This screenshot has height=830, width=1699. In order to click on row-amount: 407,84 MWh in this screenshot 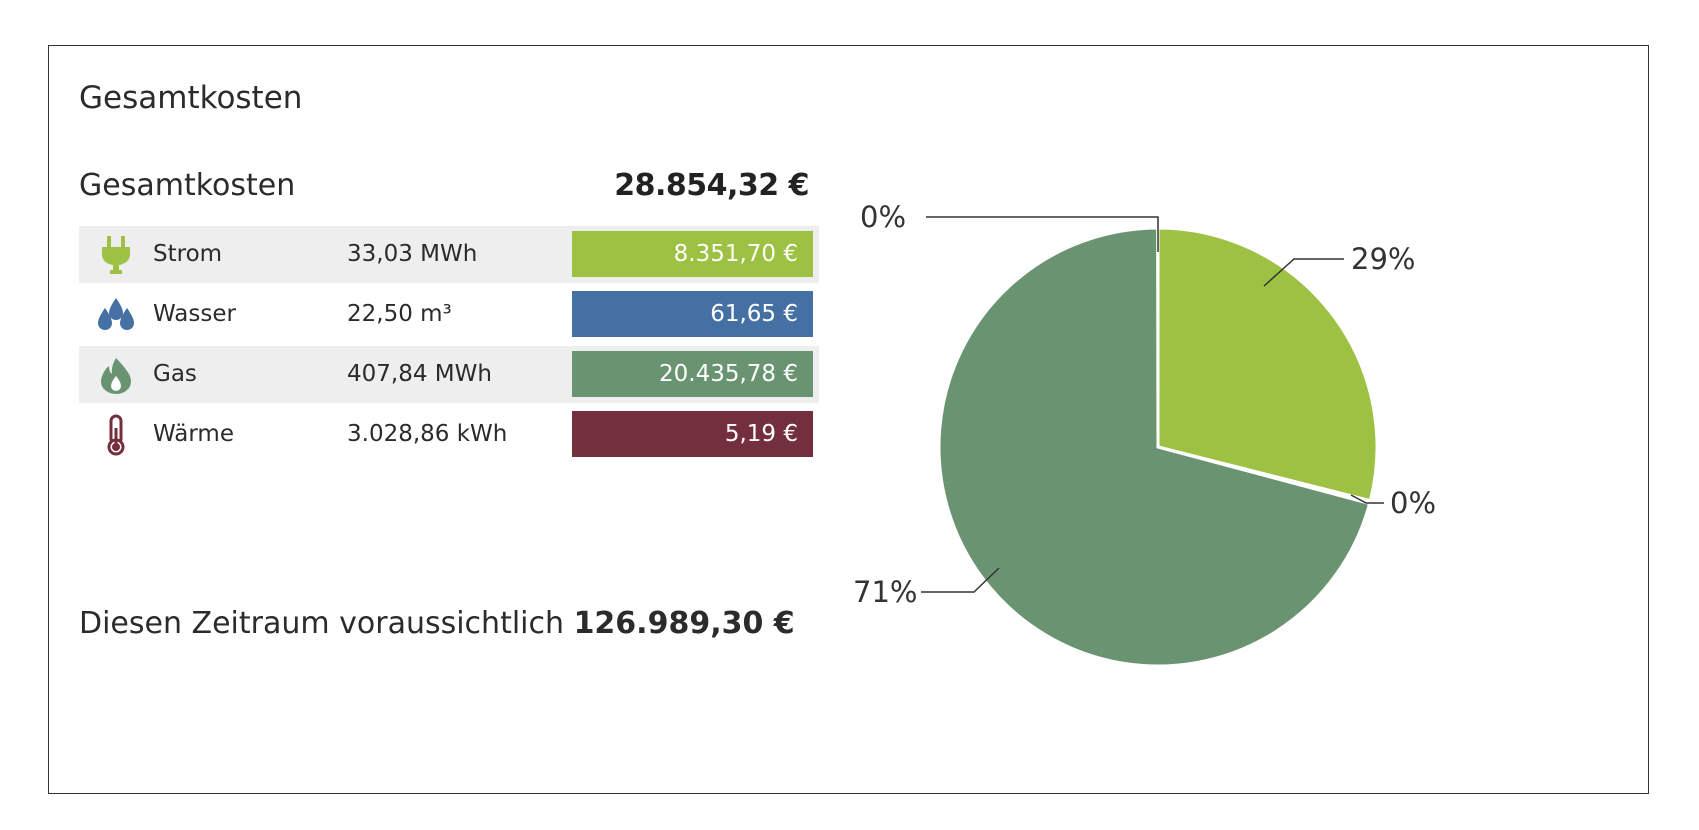, I will do `click(419, 374)`.